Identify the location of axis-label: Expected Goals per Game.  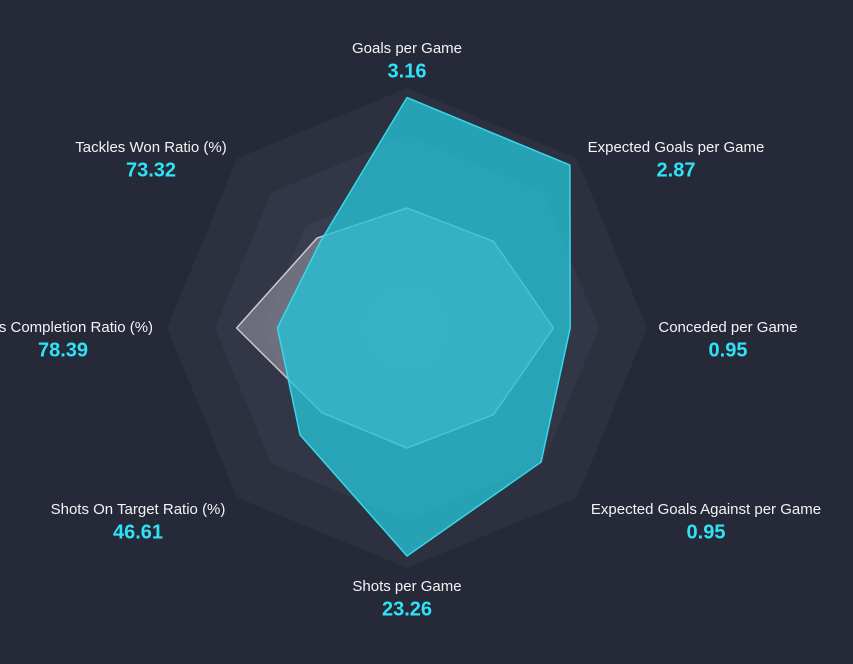
(676, 147).